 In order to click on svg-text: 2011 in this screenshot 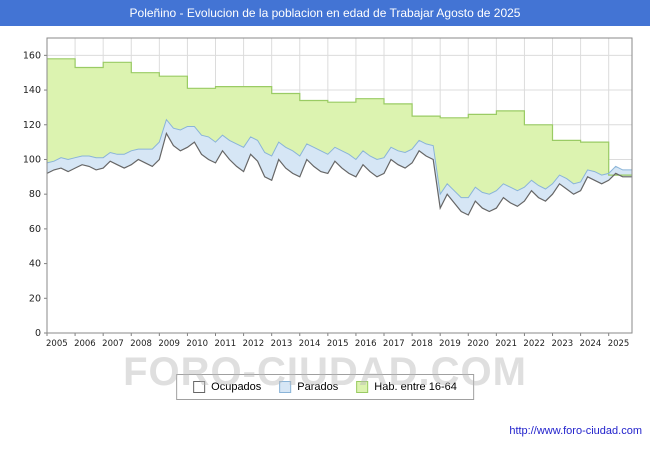, I will do `click(226, 344)`.